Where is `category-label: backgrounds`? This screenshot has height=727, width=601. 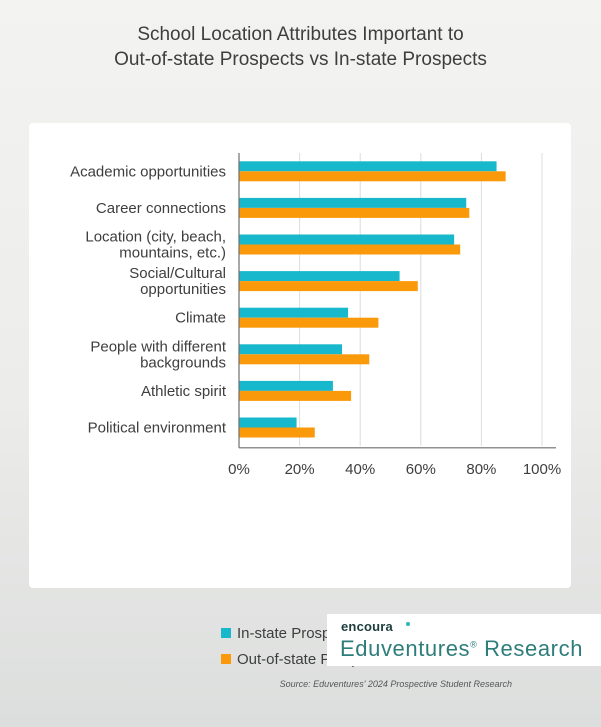 category-label: backgrounds is located at coordinates (183, 362).